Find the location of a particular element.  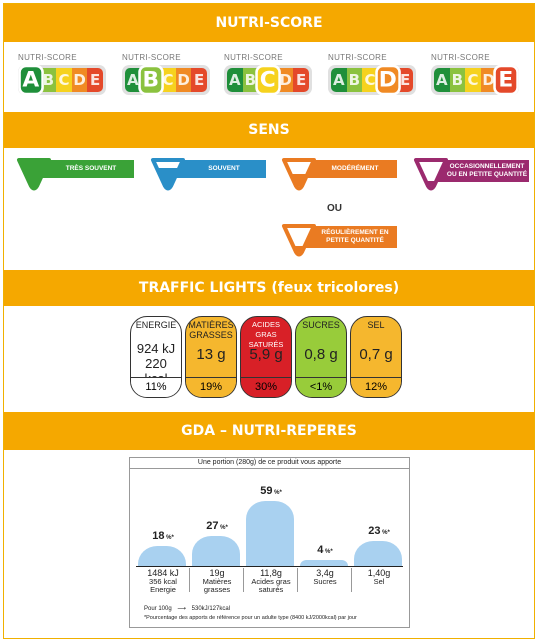

gda-column-sub: Matières is located at coordinates (217, 581).